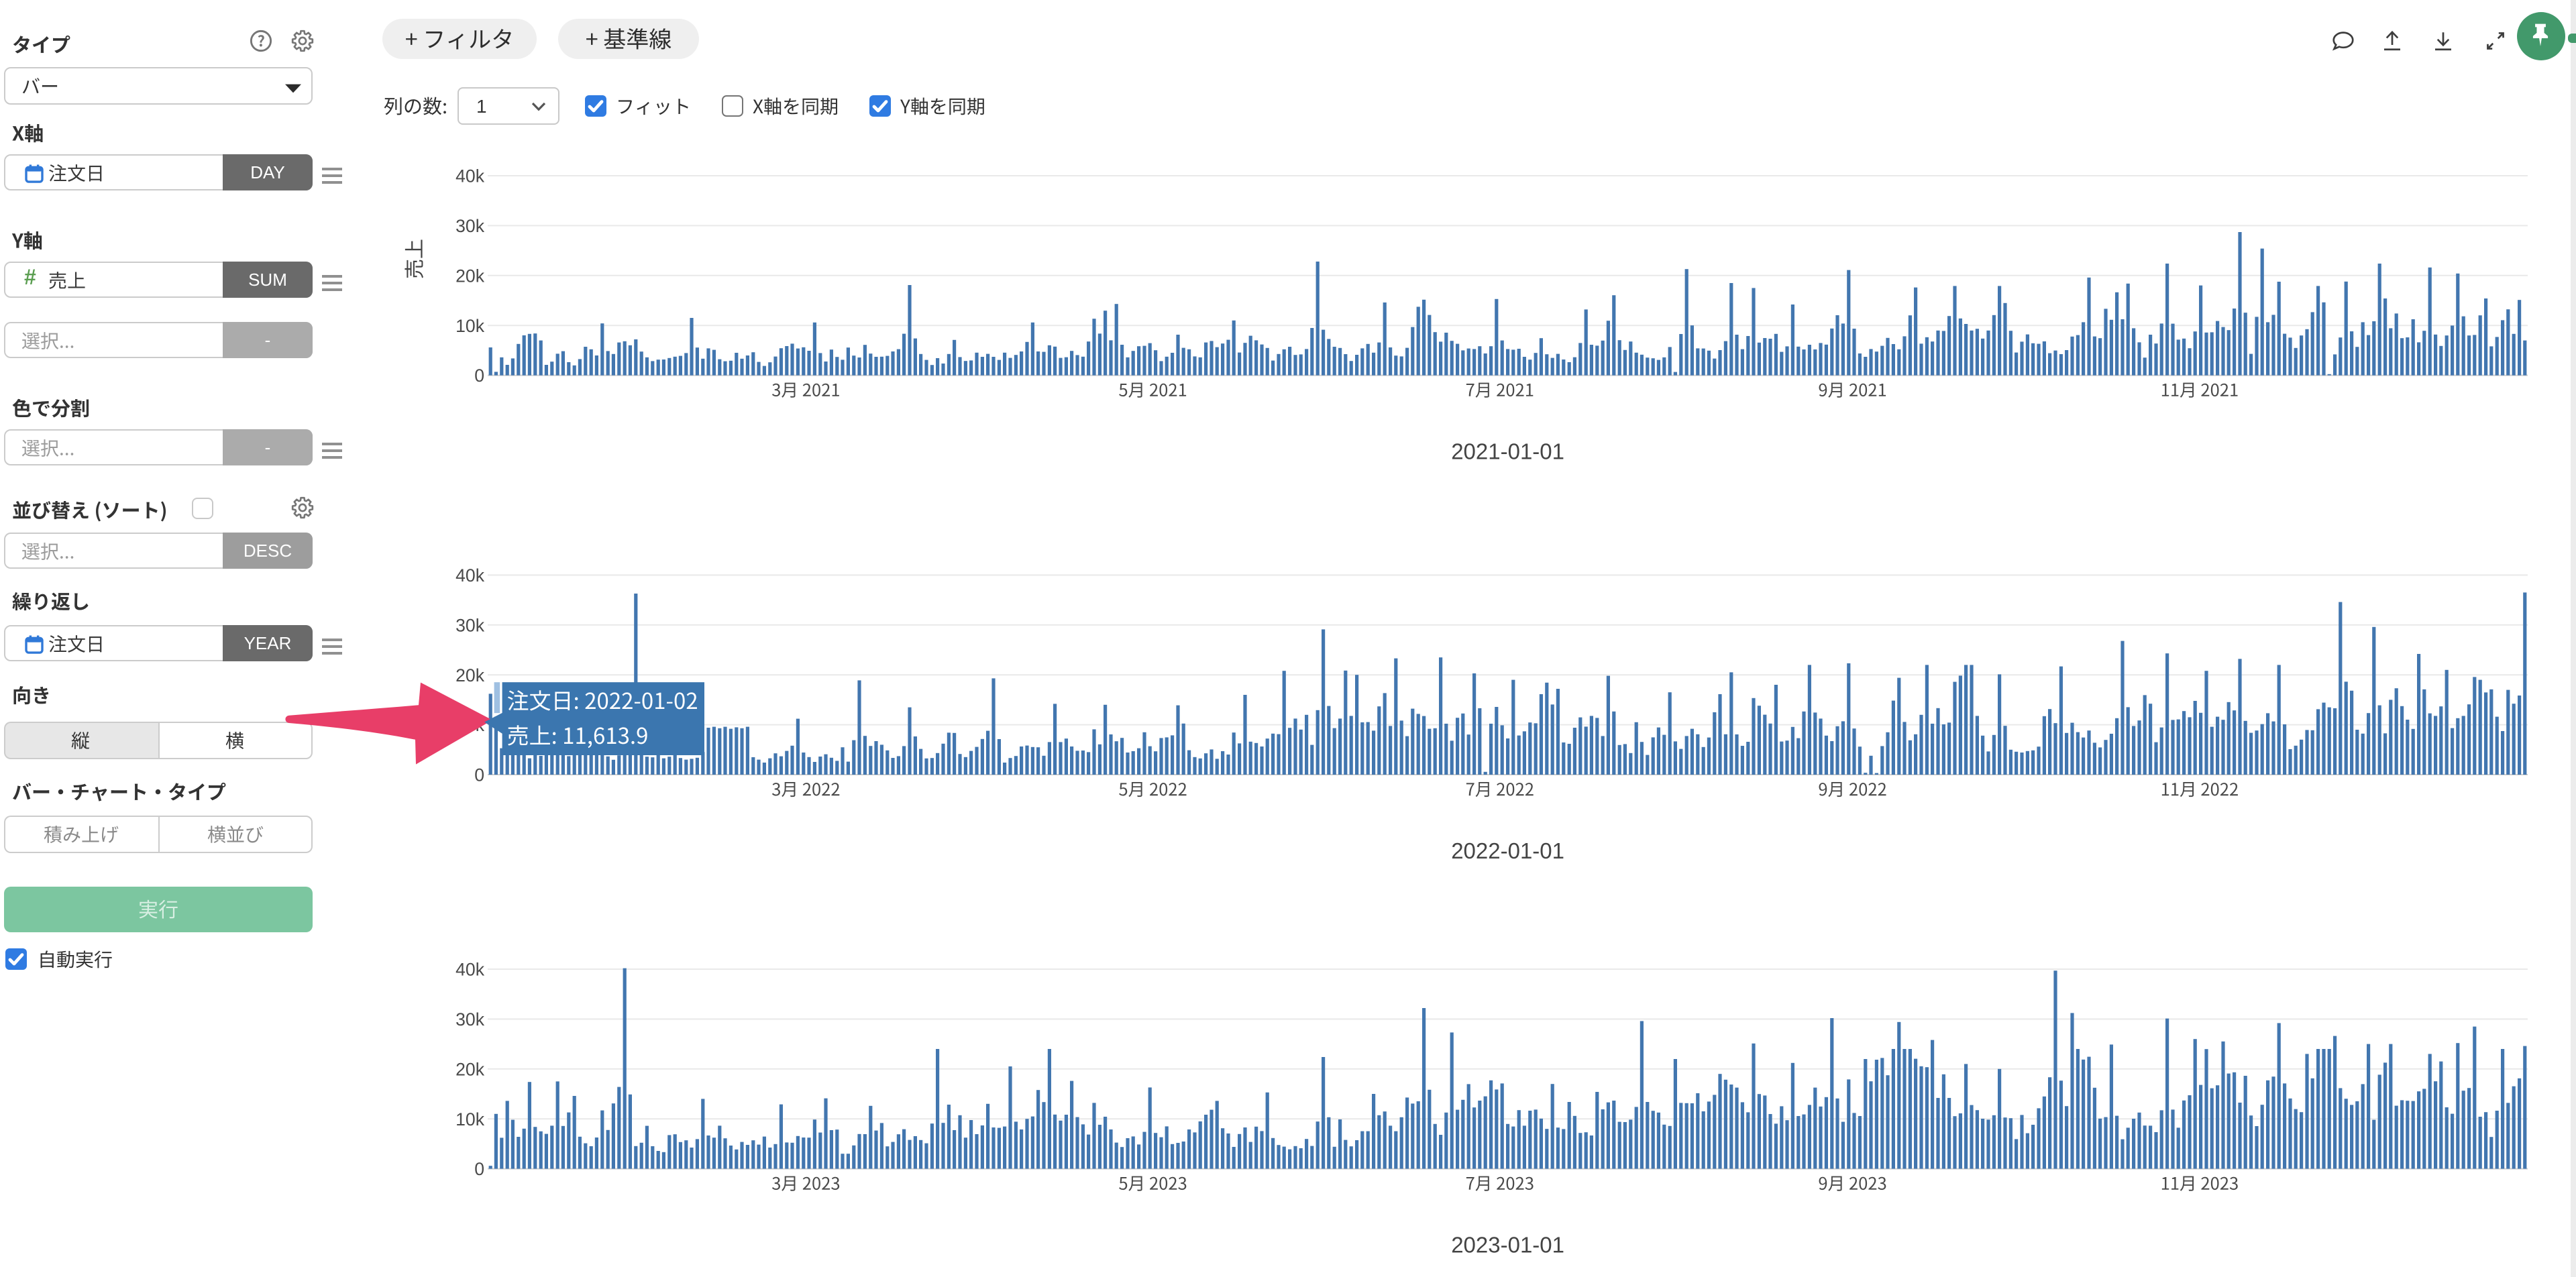 The width and height of the screenshot is (2576, 1277). What do you see at coordinates (1507, 850) in the screenshot?
I see `svg-text: 2022-01-01` at bounding box center [1507, 850].